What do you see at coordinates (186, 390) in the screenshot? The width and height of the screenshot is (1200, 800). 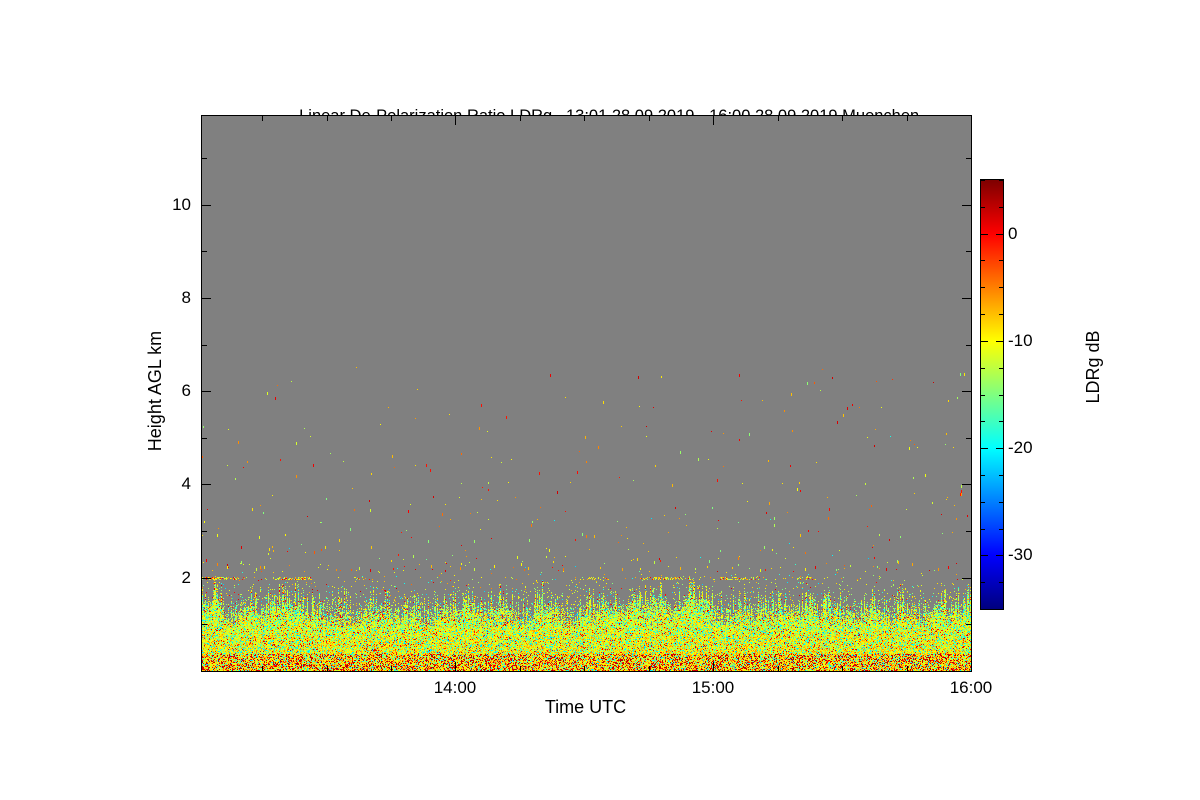 I see `y-tick-label: 6` at bounding box center [186, 390].